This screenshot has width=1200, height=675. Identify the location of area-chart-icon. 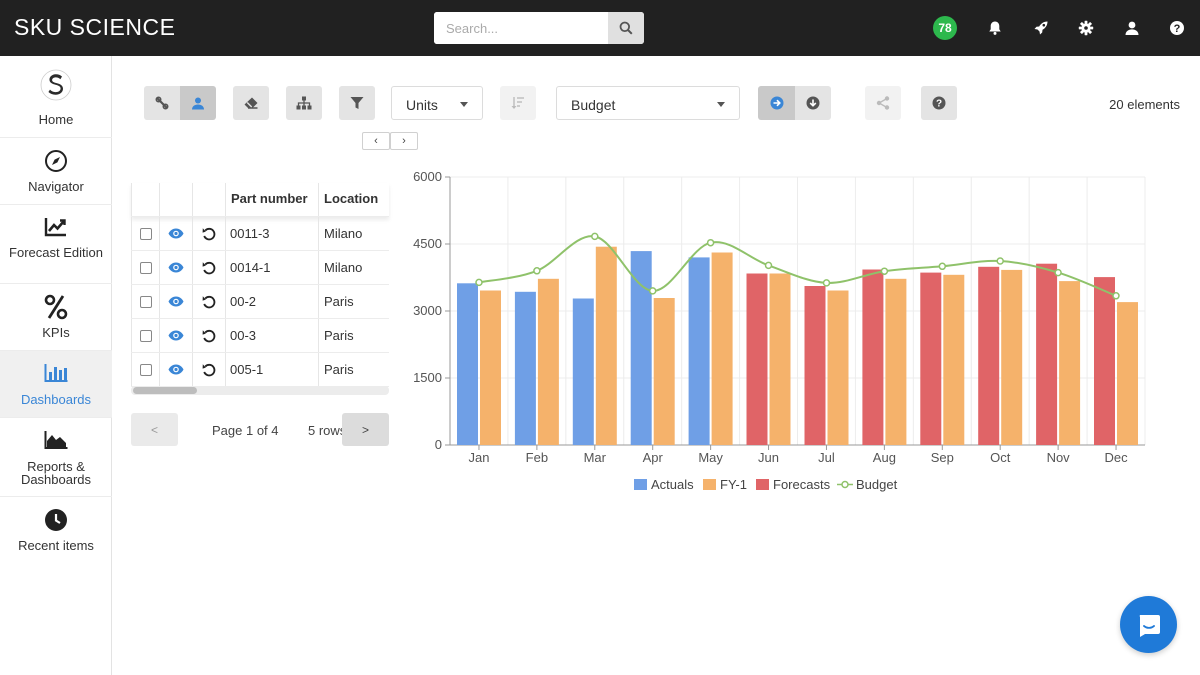
(56, 440).